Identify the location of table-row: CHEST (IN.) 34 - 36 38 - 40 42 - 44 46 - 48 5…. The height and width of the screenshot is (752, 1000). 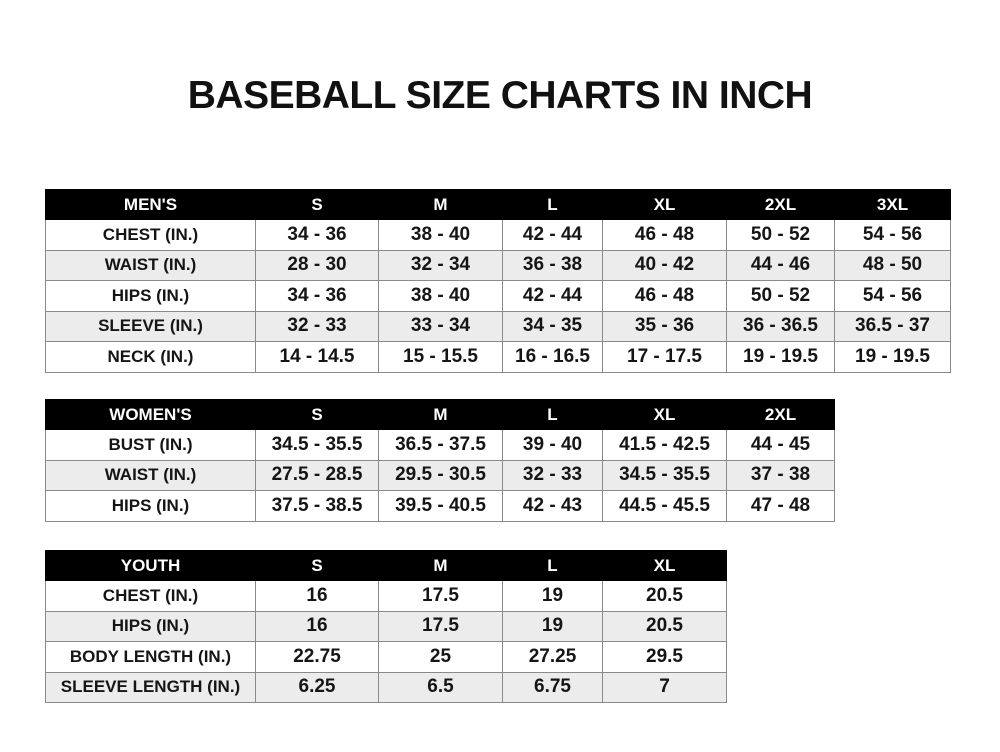
(498, 235).